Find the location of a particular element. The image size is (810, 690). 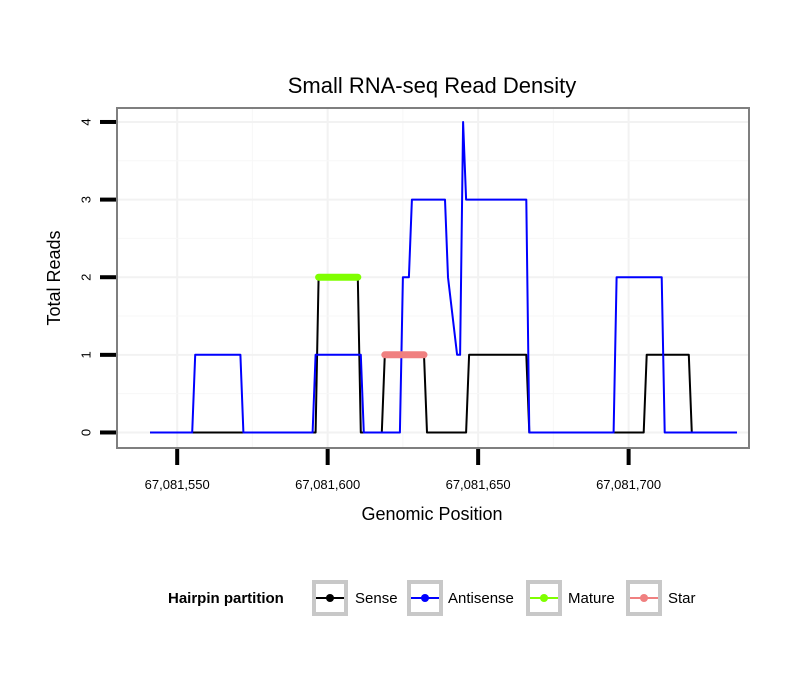

x-tick-label: 67,081,550 is located at coordinates (177, 484).